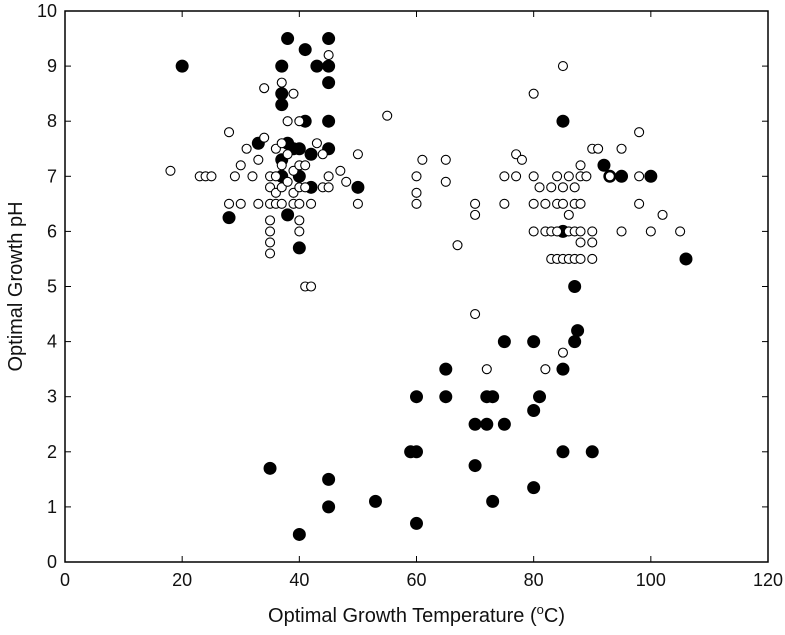 The height and width of the screenshot is (635, 785). Describe the element at coordinates (52, 507) in the screenshot. I see `y-tick-label: 1` at that location.